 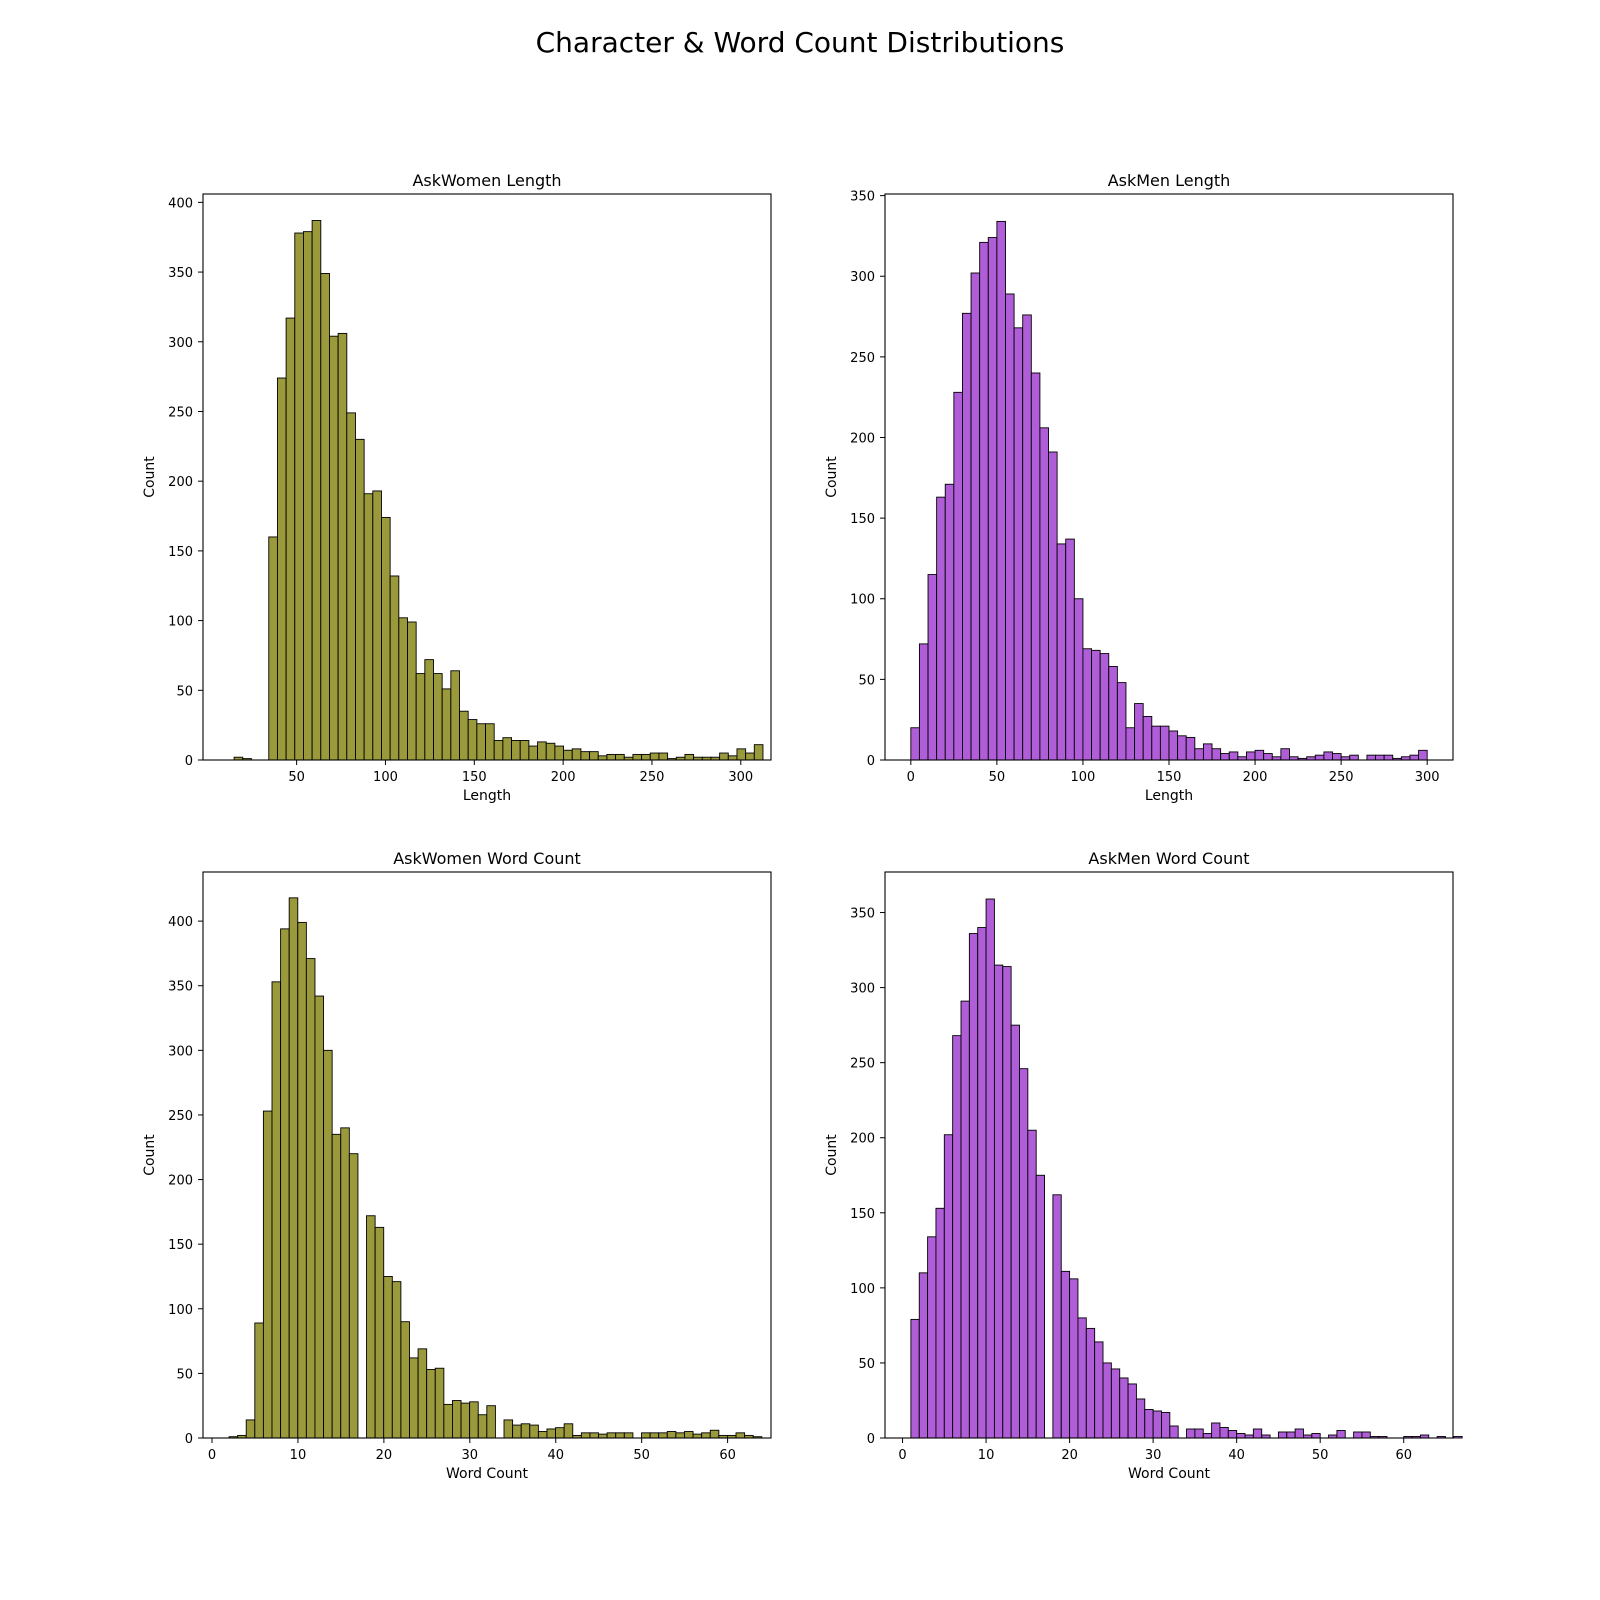 I want to click on figure-title: Character & Word Count Distributions, so click(x=800, y=42).